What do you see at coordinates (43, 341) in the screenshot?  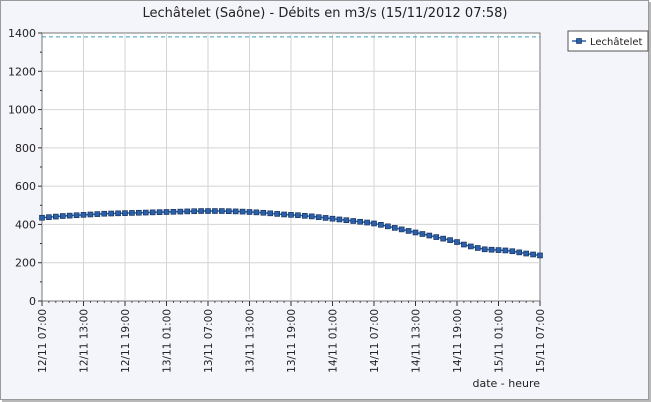 I see `x-tick-label: 12/11 07:00` at bounding box center [43, 341].